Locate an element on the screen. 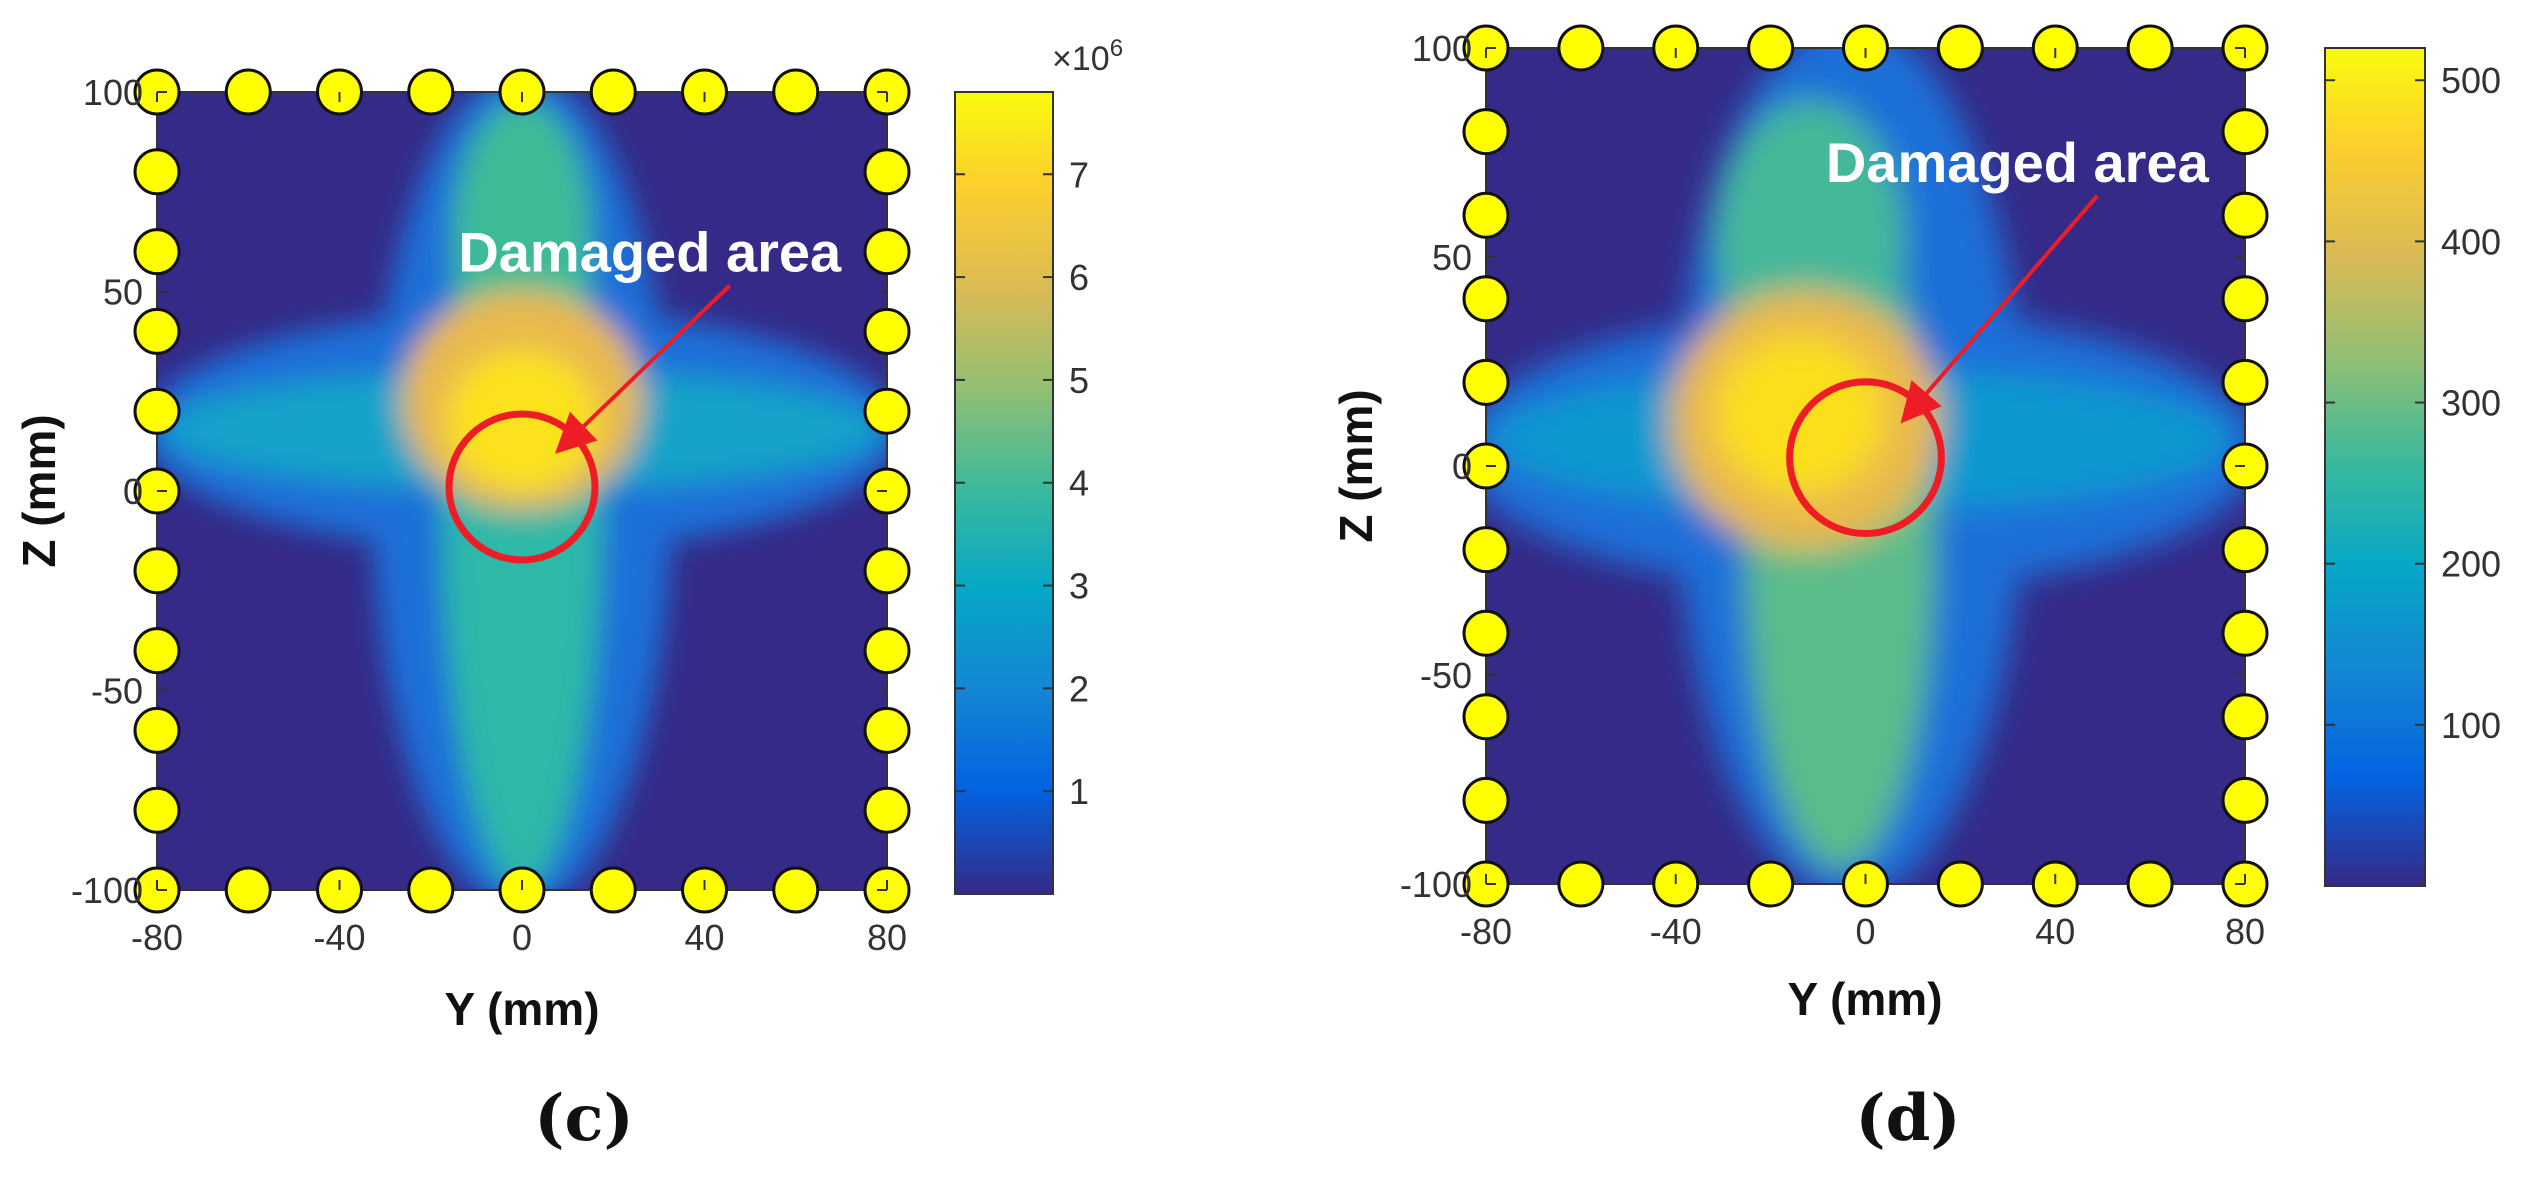 The image size is (2528, 1183). damaged-area-arrow-d is located at coordinates (1999, 309).